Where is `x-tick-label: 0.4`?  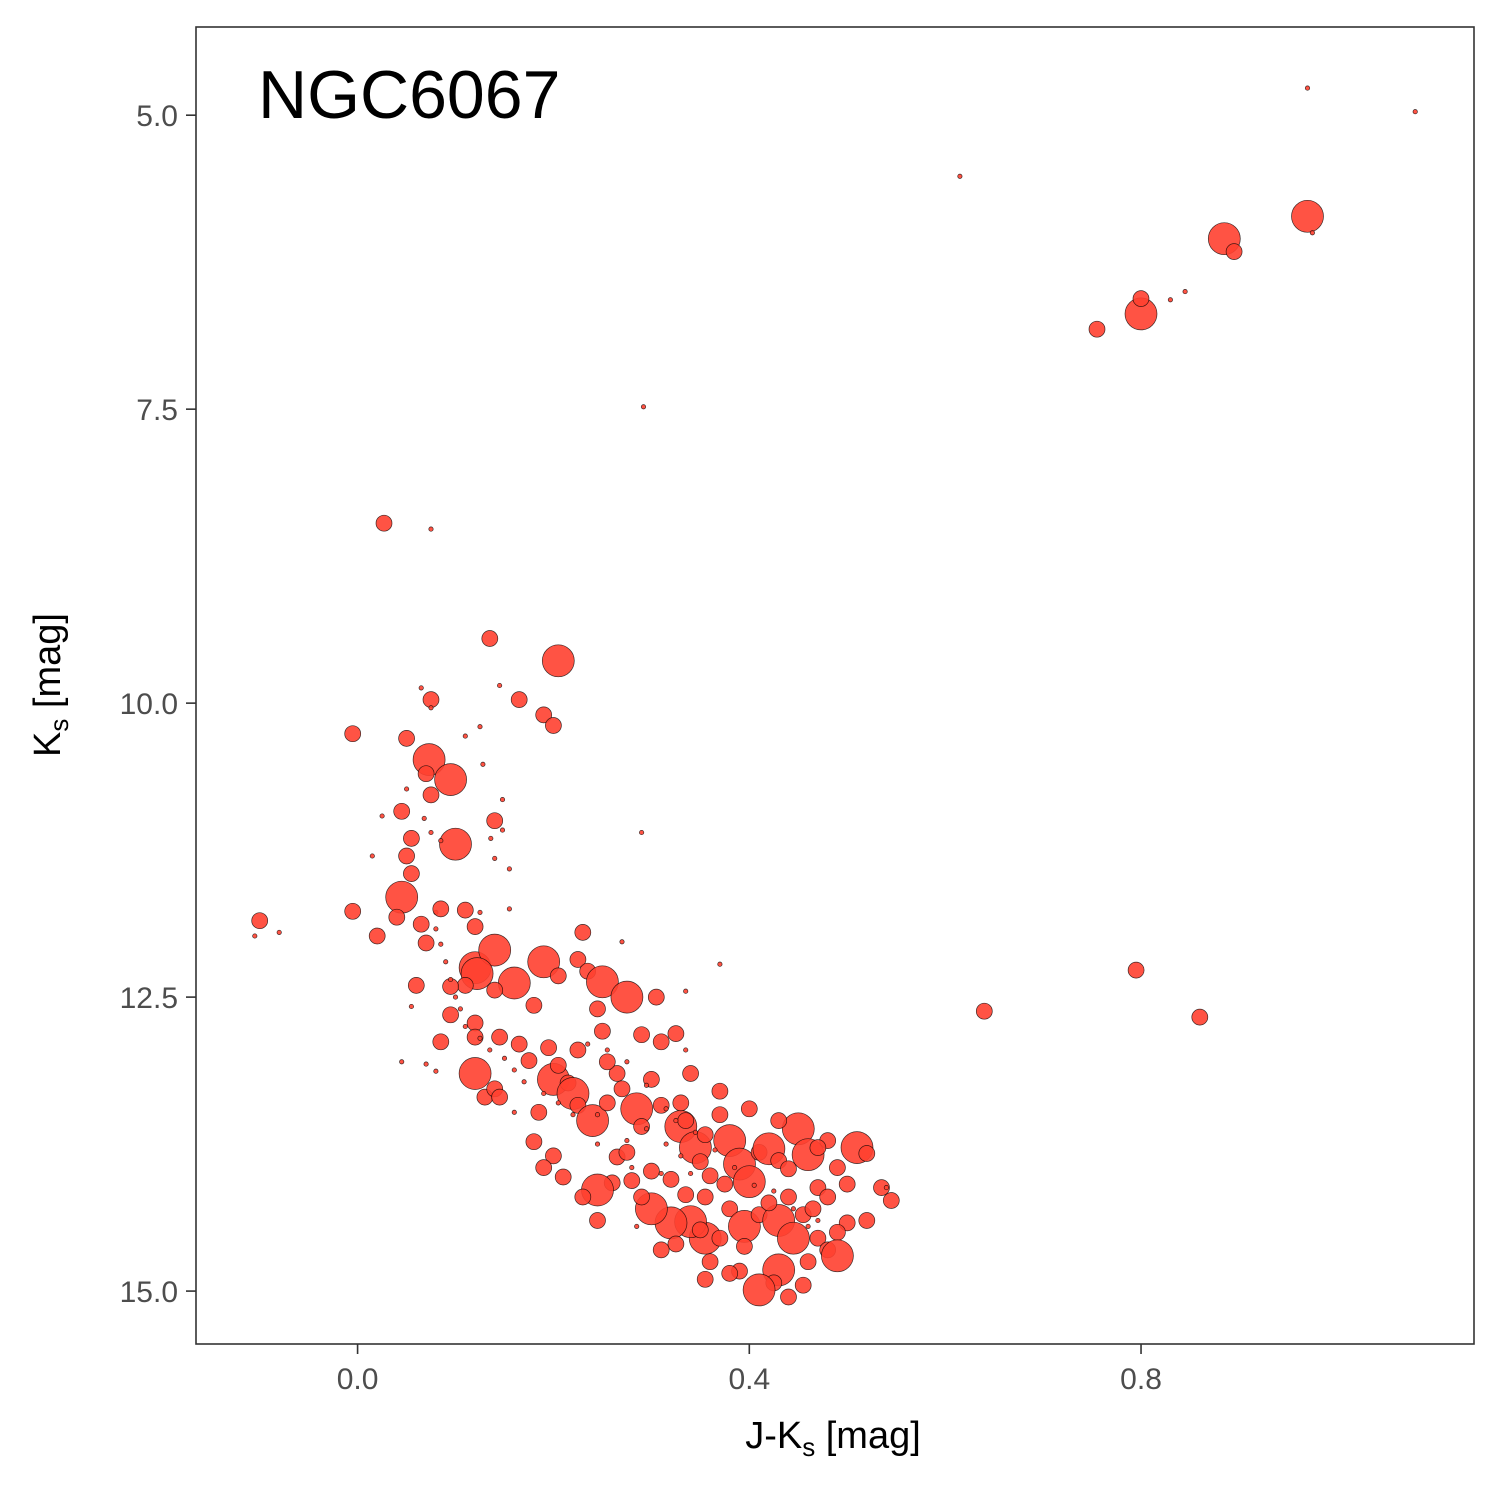
x-tick-label: 0.4 is located at coordinates (749, 1379).